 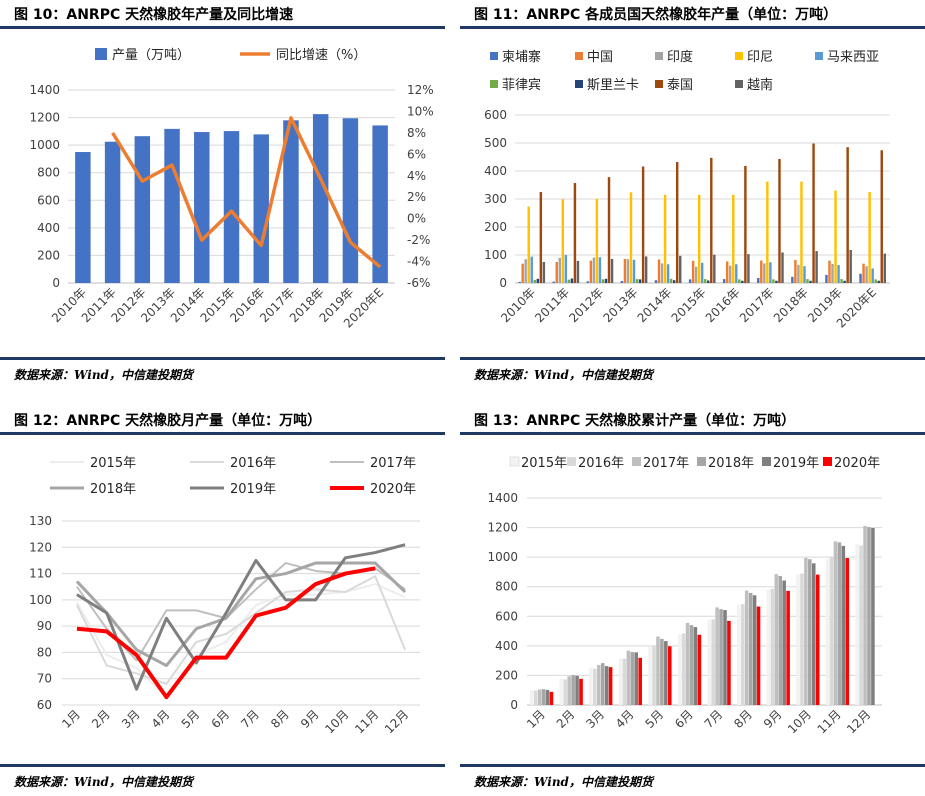 What do you see at coordinates (656, 15) in the screenshot?
I see `chart-title: 图 11：ANRPC 各成员国天然橡胶年产量（单位：万吨）` at bounding box center [656, 15].